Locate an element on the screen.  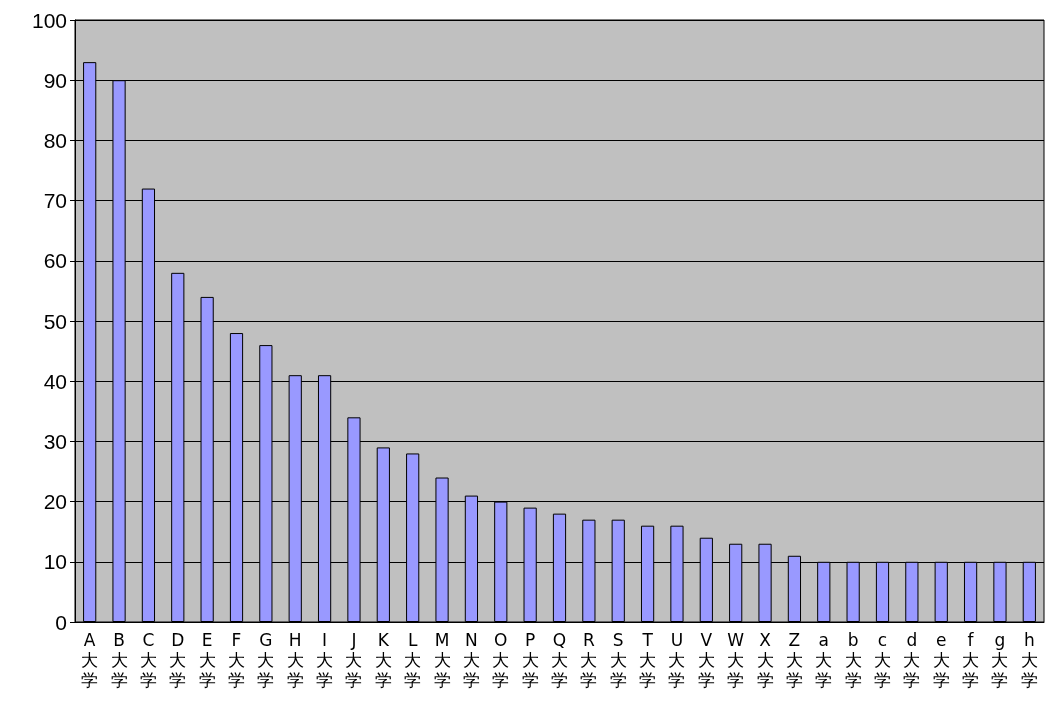
x-tick-label: G大学 is located at coordinates (266, 660).